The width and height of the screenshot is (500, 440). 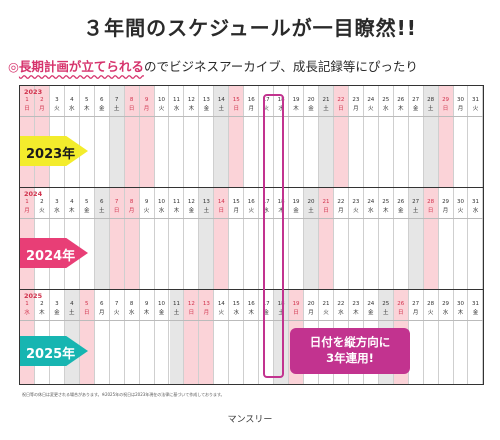 What do you see at coordinates (416, 304) in the screenshot?
I see `day-number: 27` at bounding box center [416, 304].